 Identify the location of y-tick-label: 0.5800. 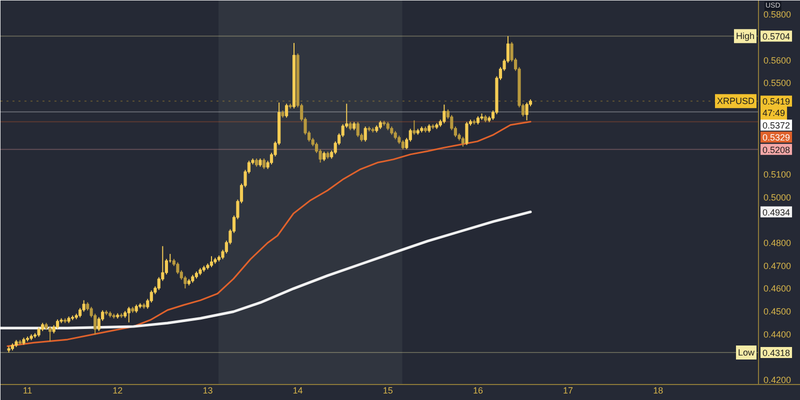
(778, 15).